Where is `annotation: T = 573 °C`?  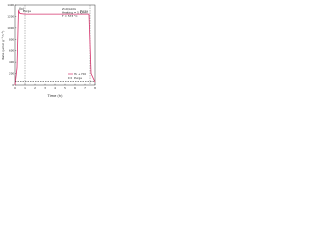 annotation: T = 573 °C is located at coordinates (69, 16).